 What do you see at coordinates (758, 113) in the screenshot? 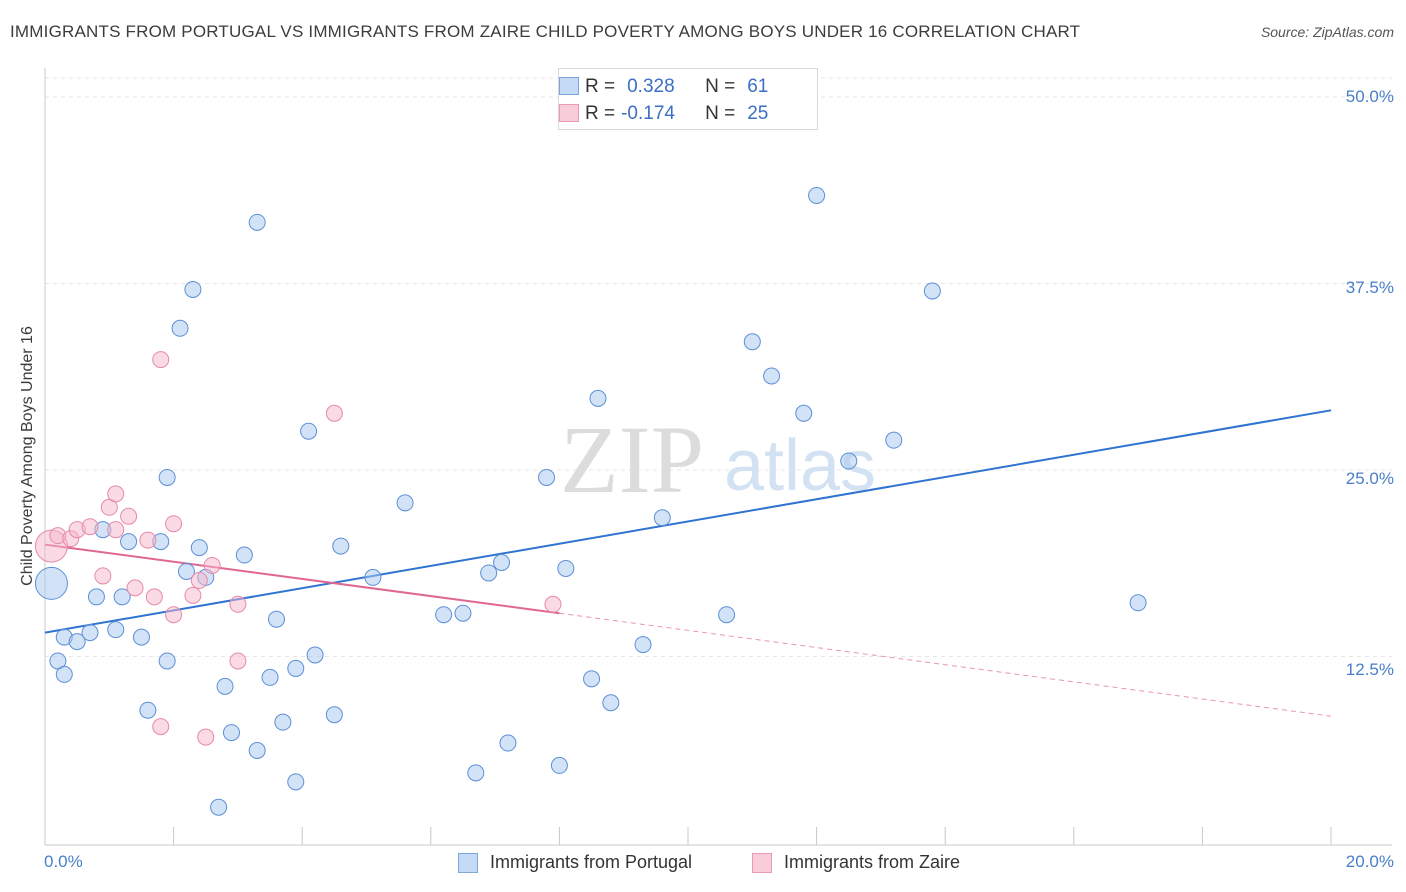
I see `legend-n-value: 25` at bounding box center [758, 113].